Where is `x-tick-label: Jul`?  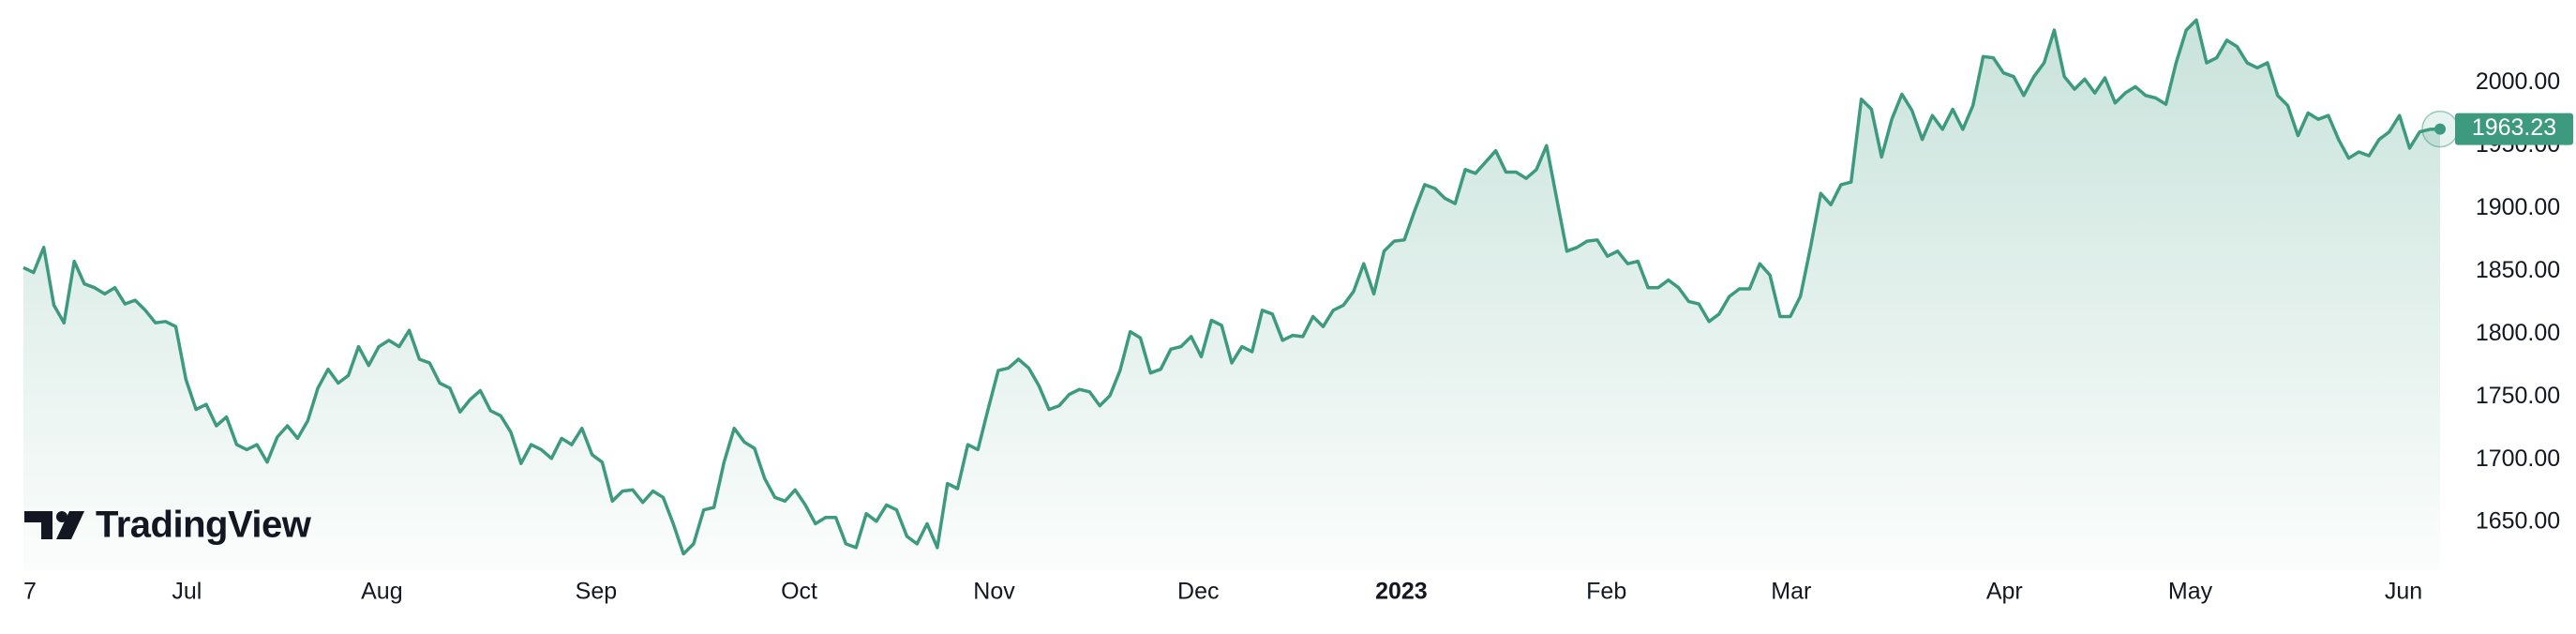
x-tick-label: Jul is located at coordinates (187, 592).